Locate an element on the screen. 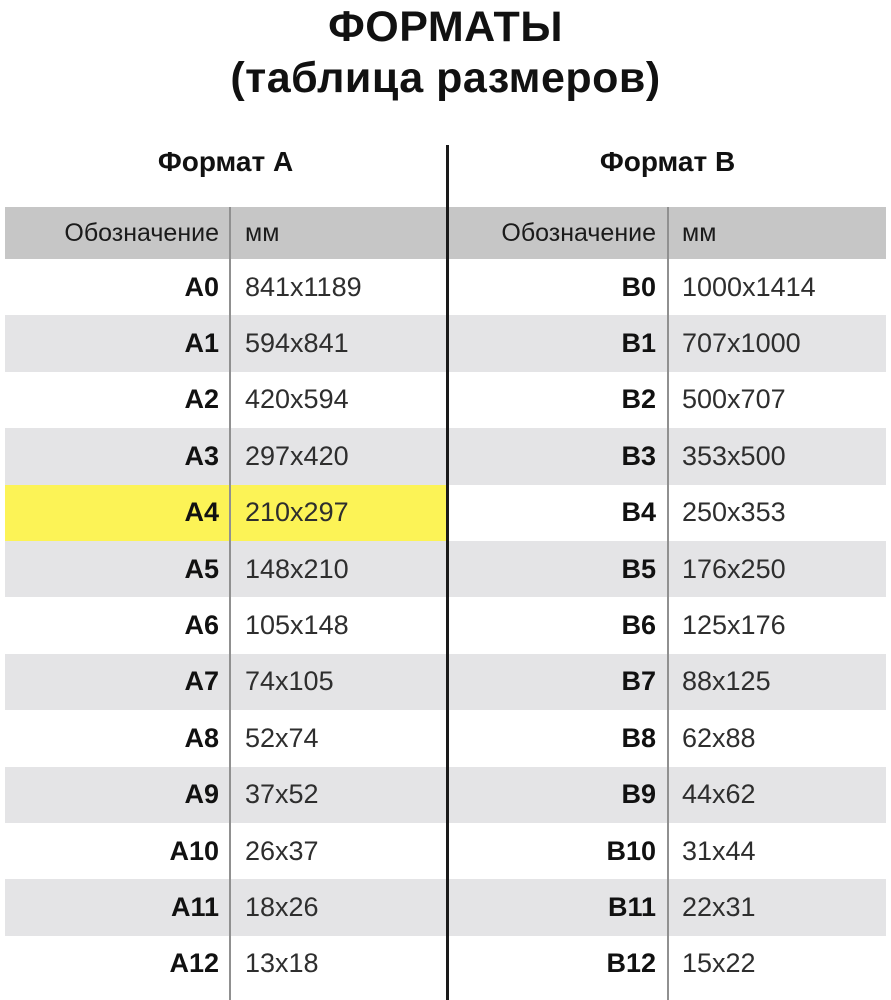  table-row: A6 105x148 is located at coordinates (225, 625).